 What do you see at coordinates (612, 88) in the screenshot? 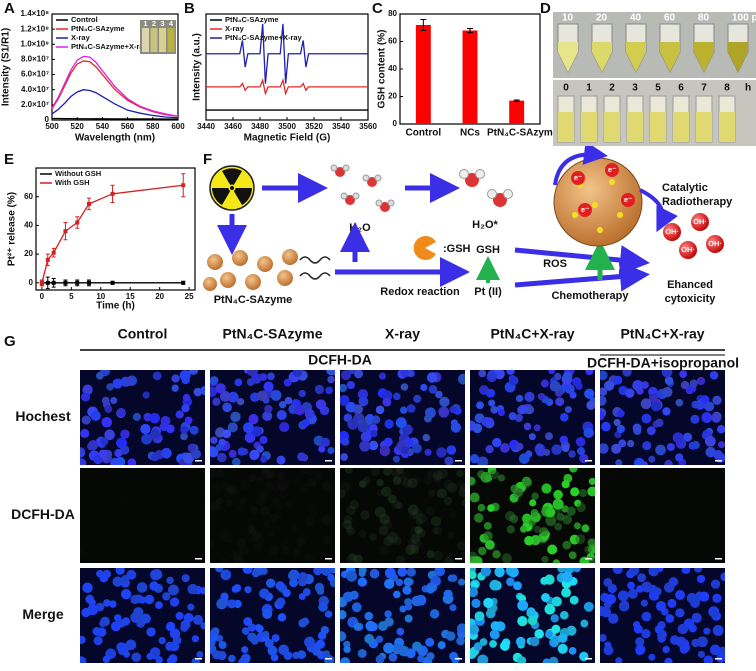
I see `time-label: 2` at bounding box center [612, 88].